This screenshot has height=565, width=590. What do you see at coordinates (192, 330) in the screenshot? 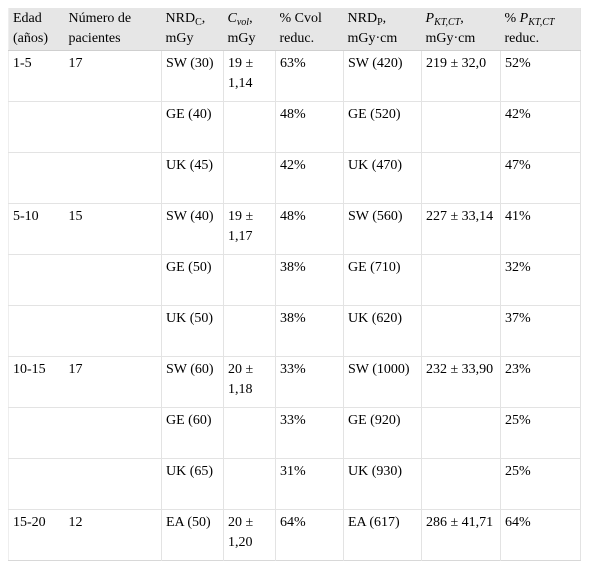
I see `table-cell: UK (50)` at bounding box center [192, 330].